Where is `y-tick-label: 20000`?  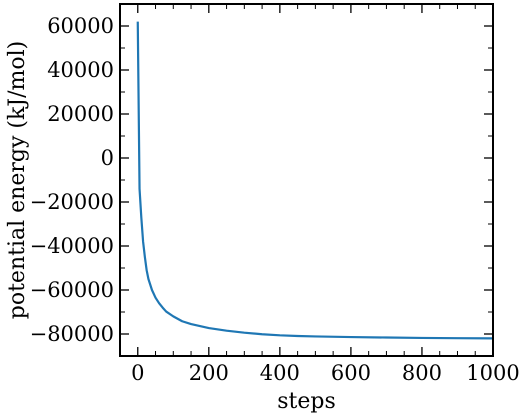 y-tick-label: 20000 is located at coordinates (80, 114).